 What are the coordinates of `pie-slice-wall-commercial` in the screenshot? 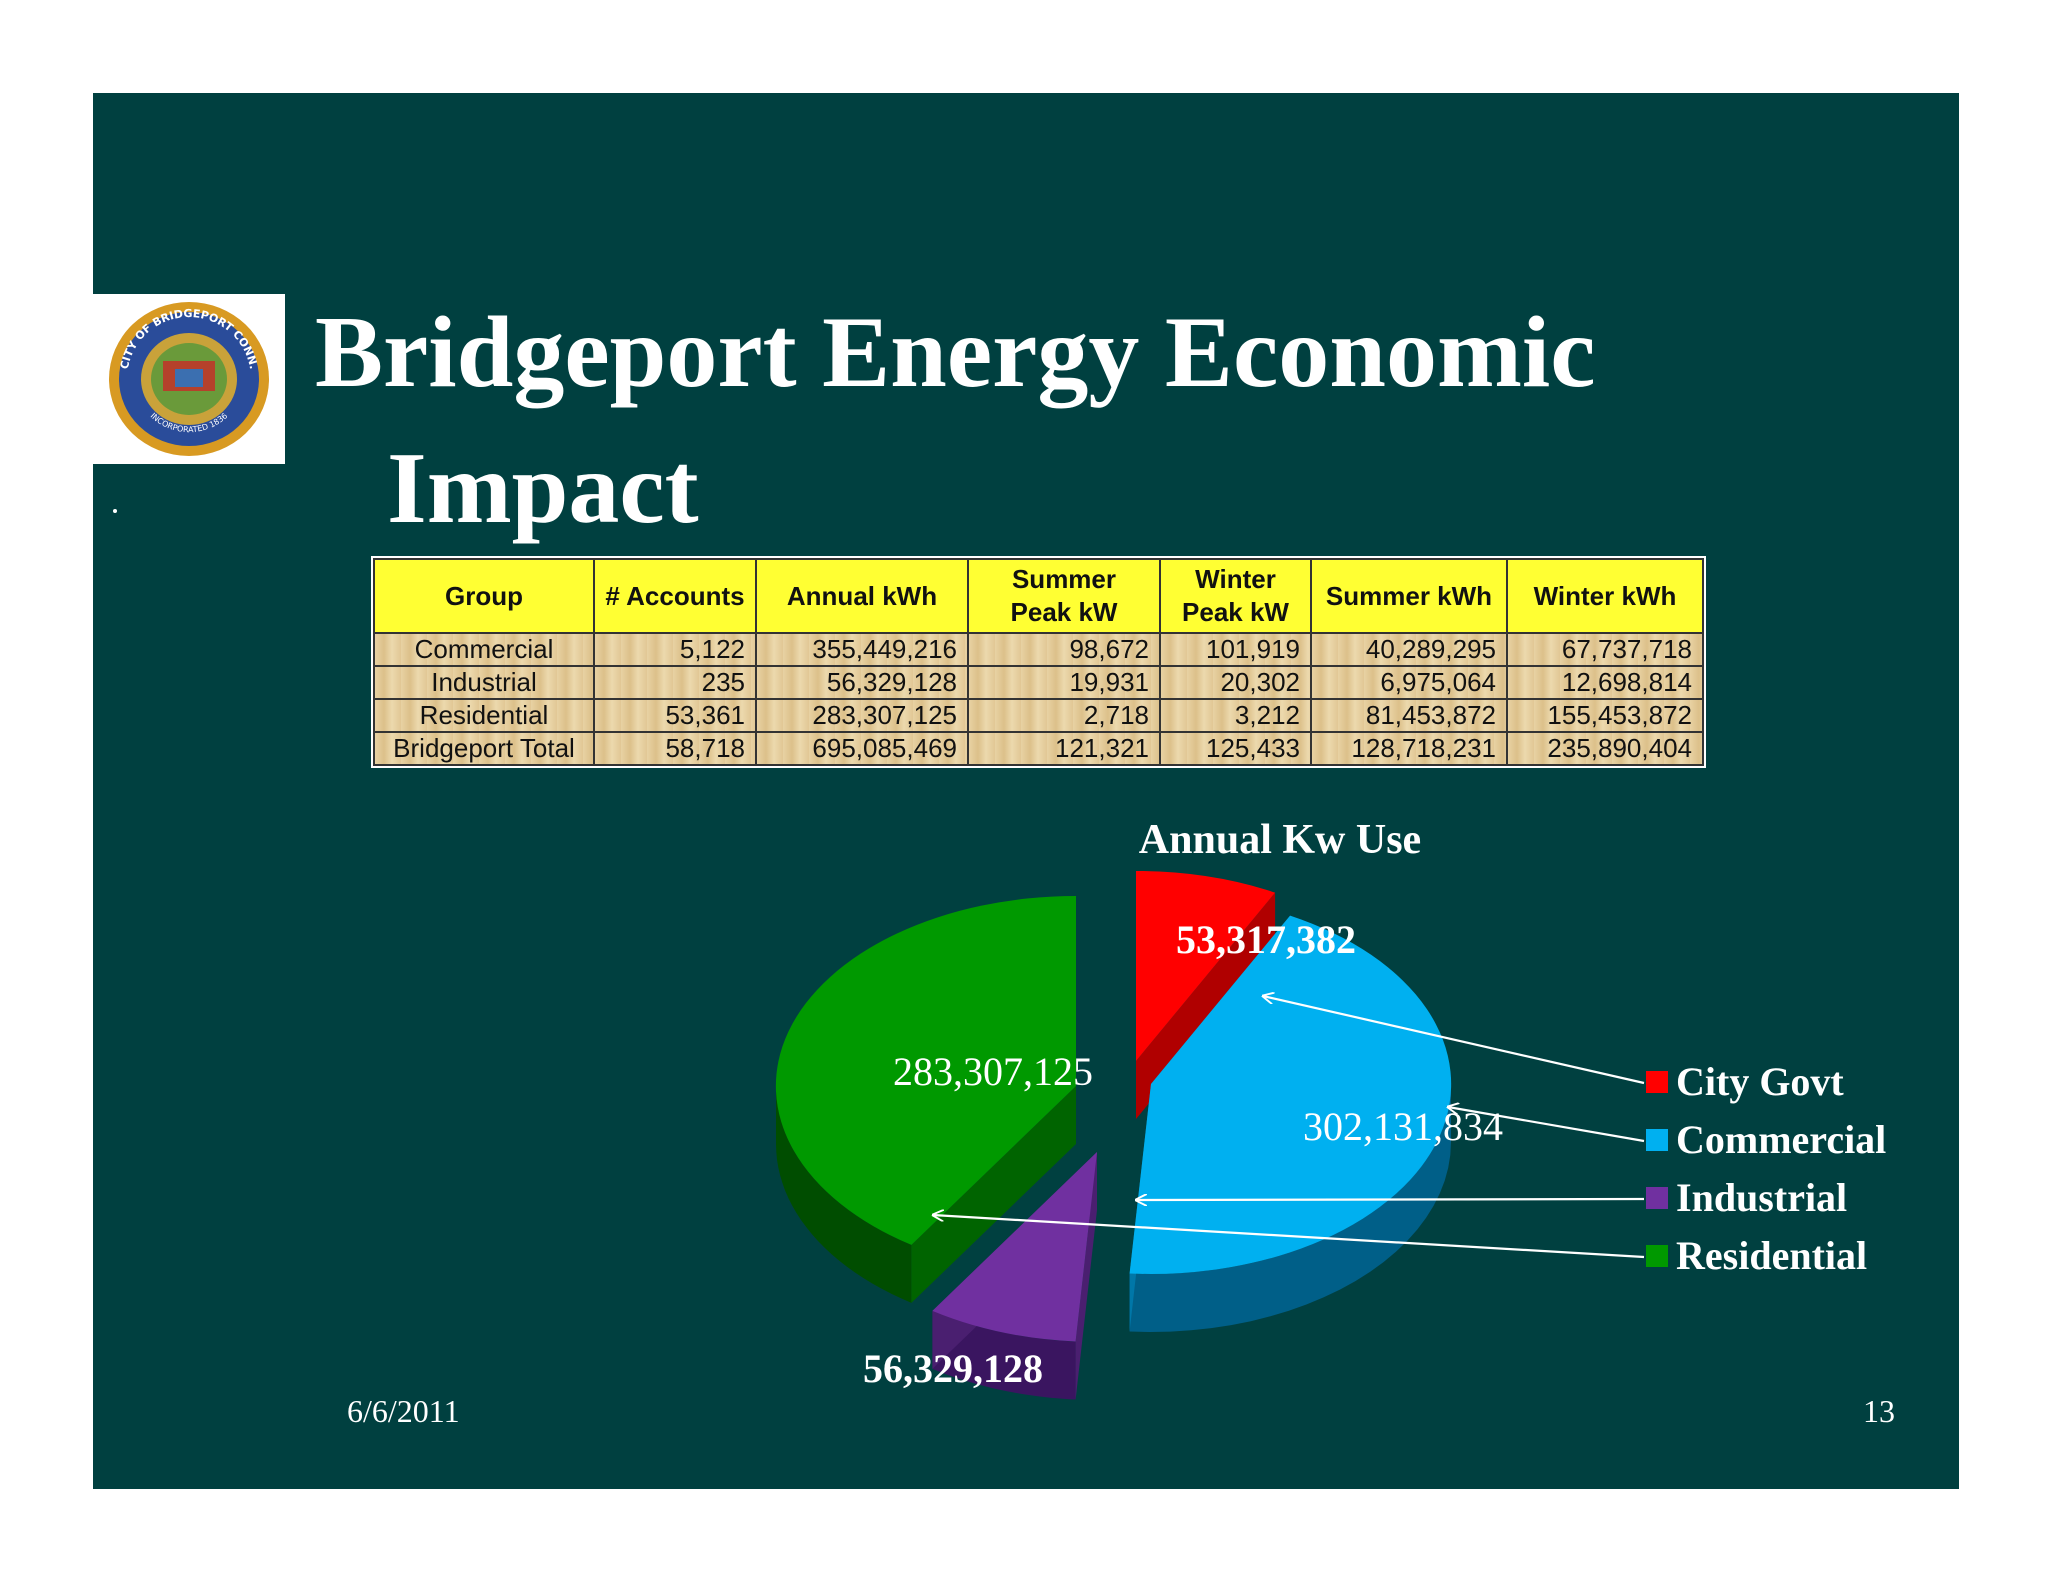 It's located at (1290, 1208).